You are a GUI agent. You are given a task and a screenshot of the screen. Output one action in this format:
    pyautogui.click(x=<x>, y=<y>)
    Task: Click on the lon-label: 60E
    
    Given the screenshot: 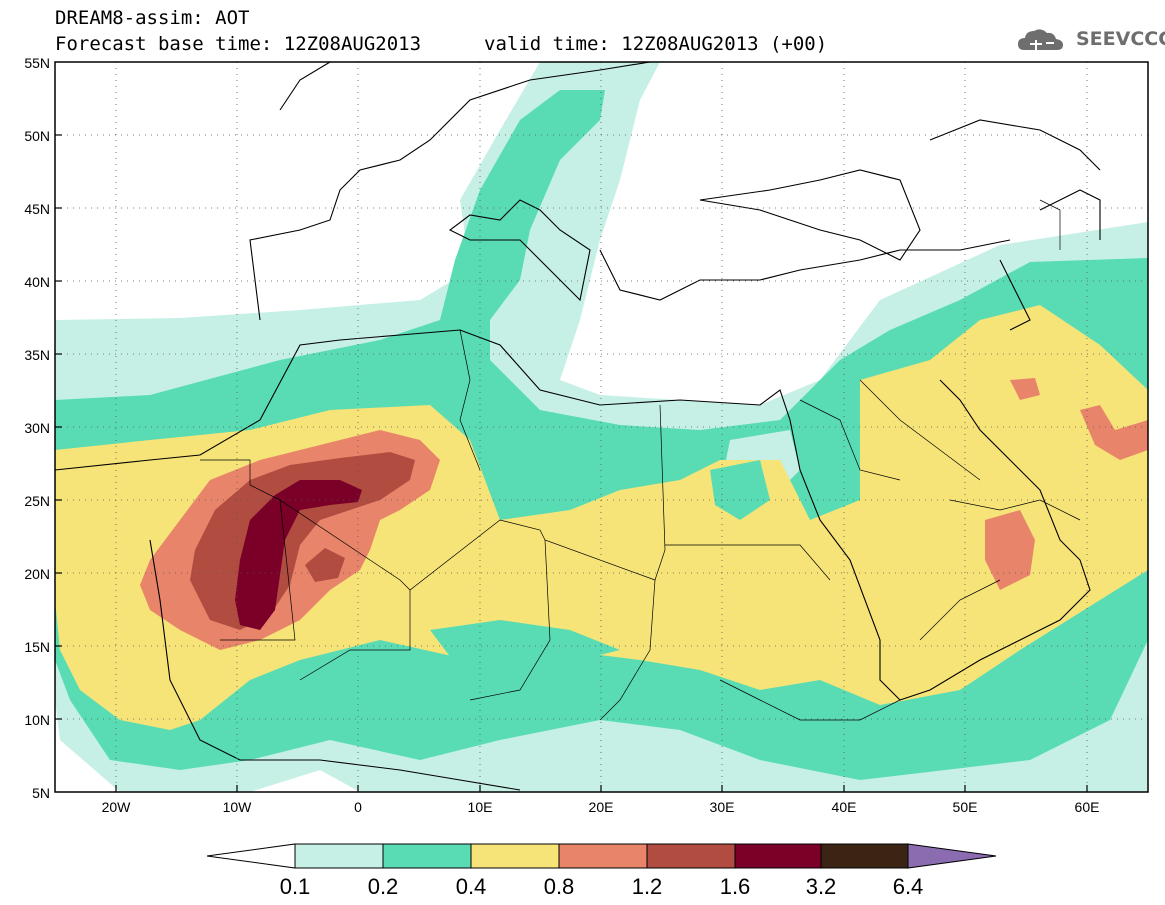 What is the action you would take?
    pyautogui.click(x=1087, y=807)
    